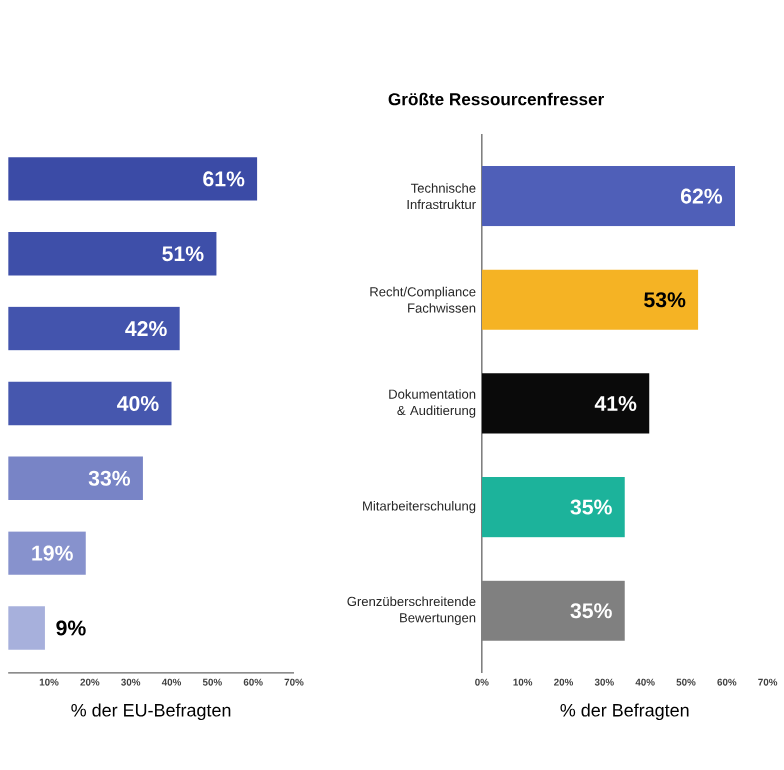 The width and height of the screenshot is (784, 770). I want to click on data-label: 33%, so click(109, 478).